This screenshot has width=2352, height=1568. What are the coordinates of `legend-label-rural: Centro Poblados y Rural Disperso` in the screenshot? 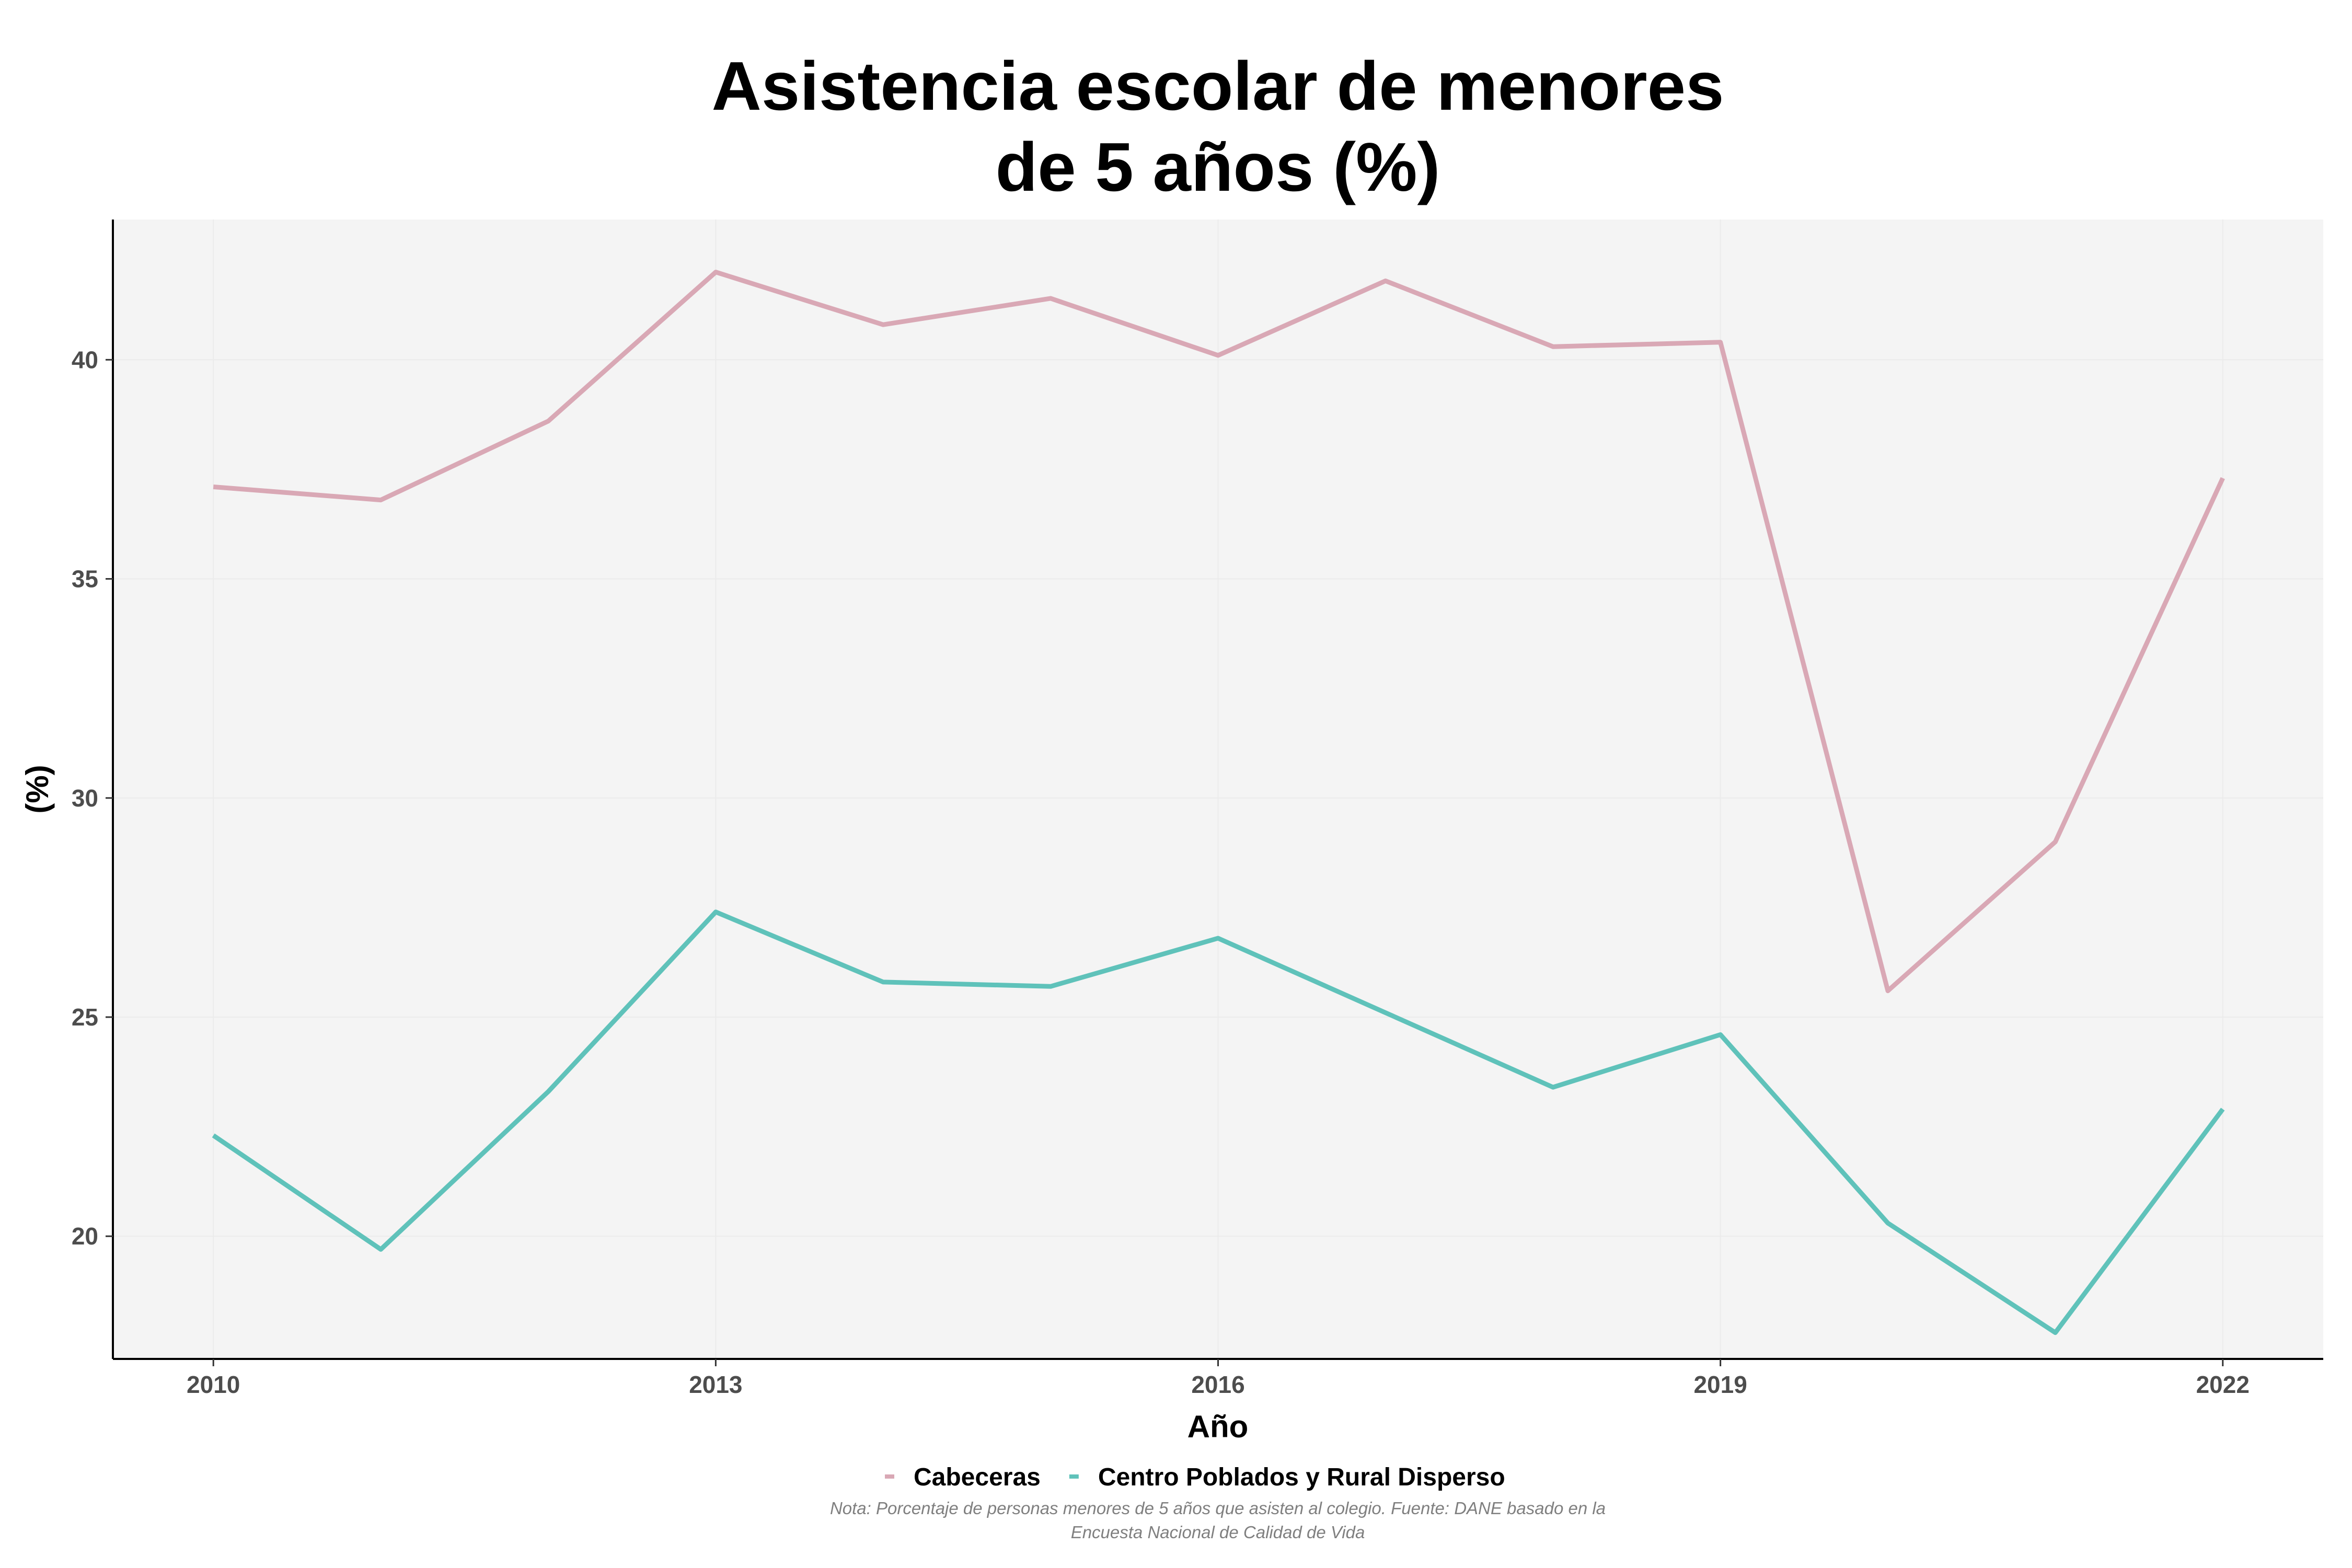 It's located at (1301, 1477).